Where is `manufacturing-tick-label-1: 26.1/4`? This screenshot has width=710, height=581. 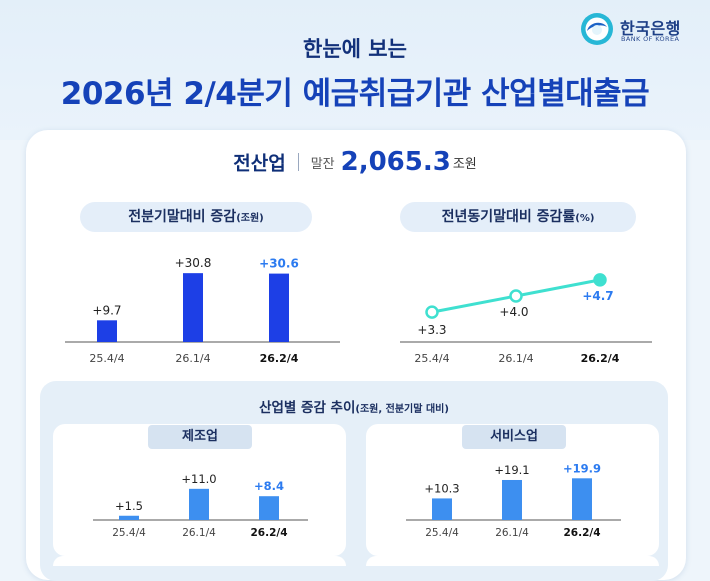
manufacturing-tick-label-1: 26.1/4 is located at coordinates (199, 533).